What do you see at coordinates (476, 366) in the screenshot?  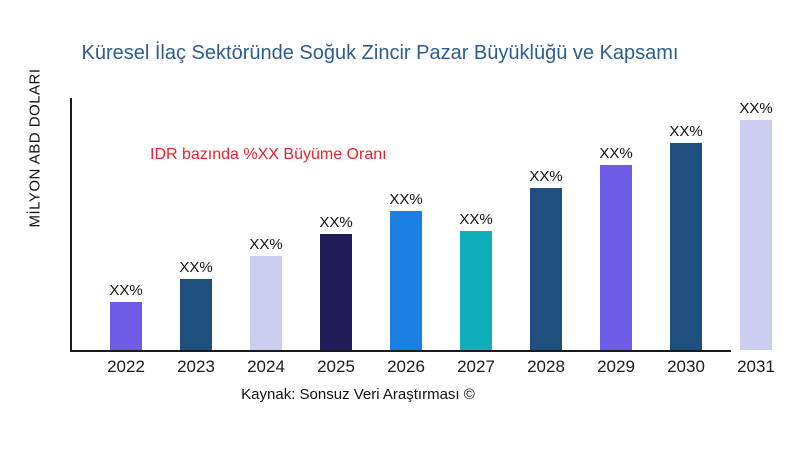 I see `x-tick-label-2027: 2027` at bounding box center [476, 366].